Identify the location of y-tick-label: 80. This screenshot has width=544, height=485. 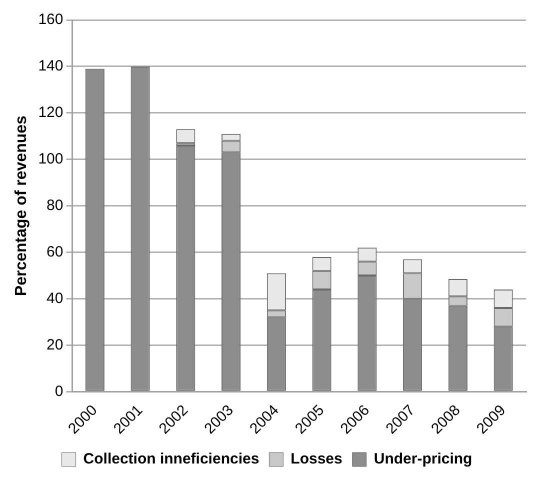
(55, 205).